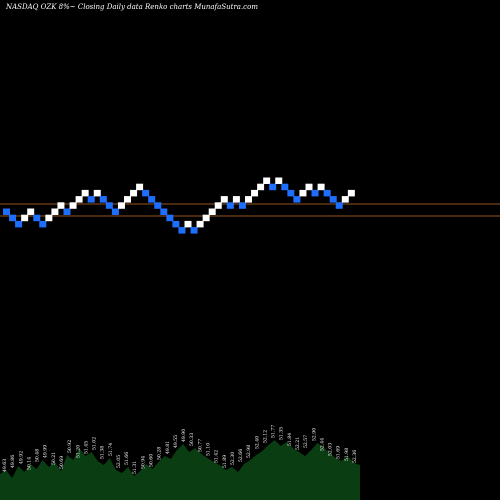 Image resolution: width=500 pixels, height=500 pixels. What do you see at coordinates (322, 444) in the screenshot?
I see `volume-price-label: 52.44` at bounding box center [322, 444].